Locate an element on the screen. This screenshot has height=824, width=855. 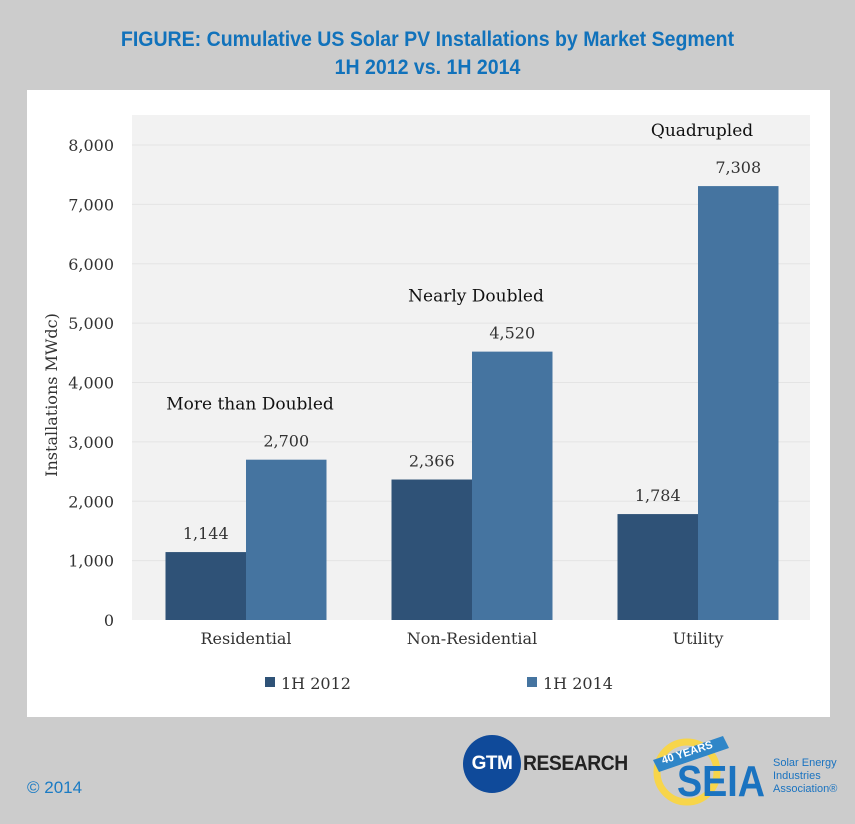
title-line-2: 1H 2012 vs. 1H 2014 is located at coordinates (427, 67).